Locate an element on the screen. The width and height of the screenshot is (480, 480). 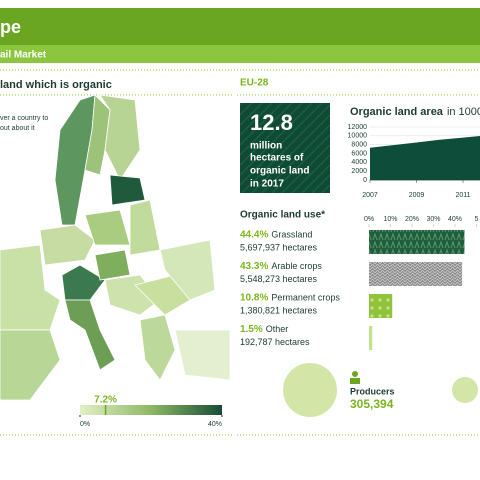
eu28-heading: EU-28 is located at coordinates (254, 83).